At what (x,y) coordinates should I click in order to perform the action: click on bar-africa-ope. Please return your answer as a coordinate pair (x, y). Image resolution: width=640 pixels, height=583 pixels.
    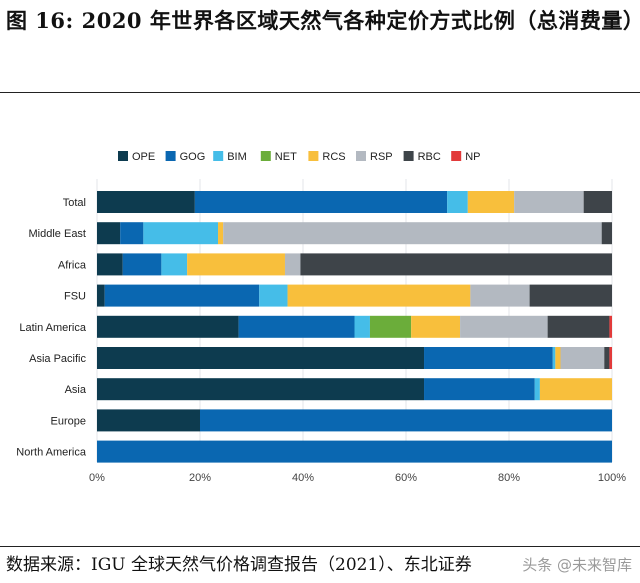
    Looking at the image, I should click on (110, 264).